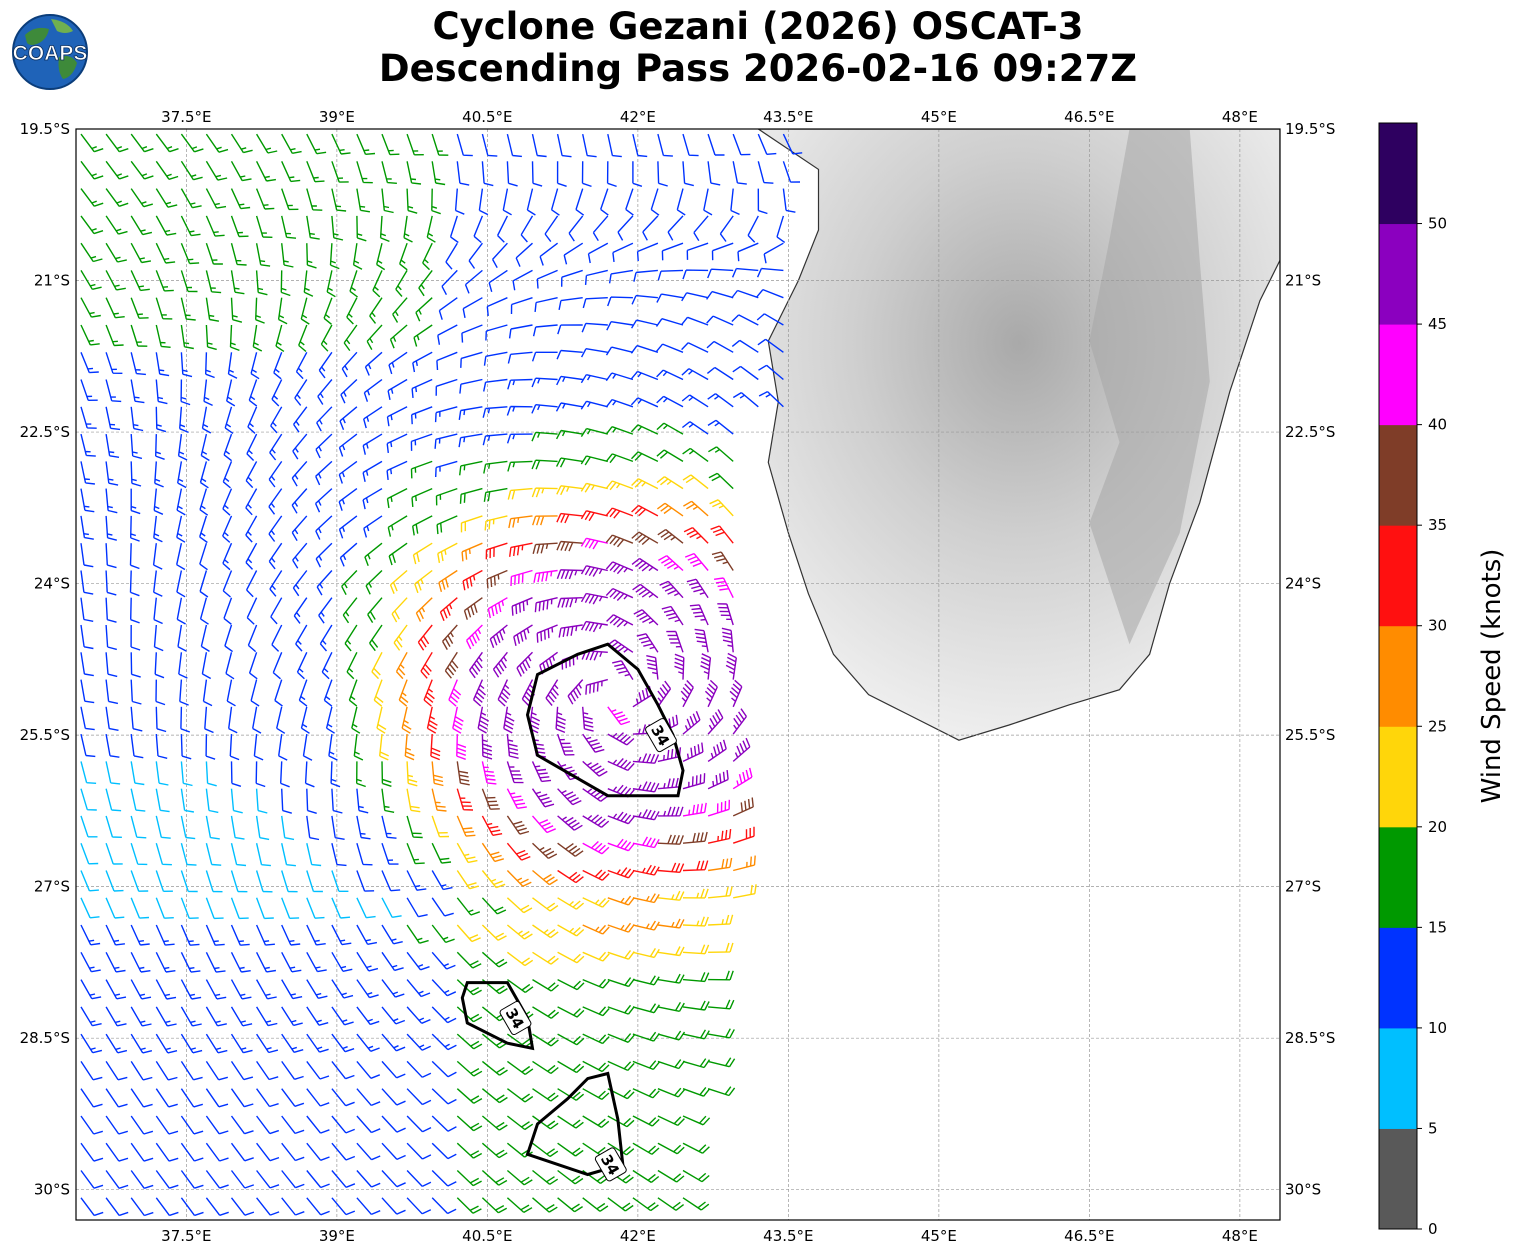  What do you see at coordinates (1310, 129) in the screenshot?
I see `y-tick-label-right: 19.5°S` at bounding box center [1310, 129].